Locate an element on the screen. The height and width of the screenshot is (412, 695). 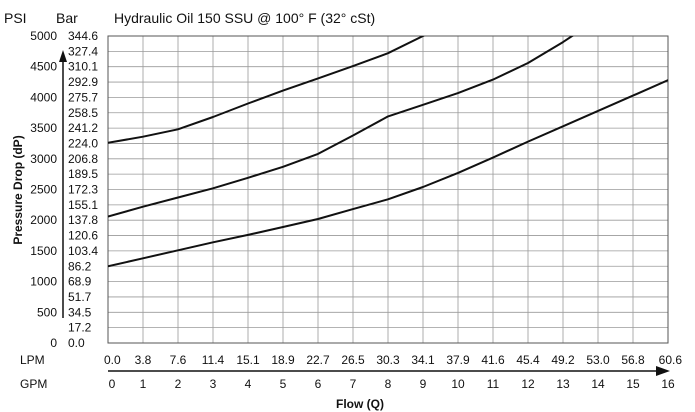
gpm-tick-label: 8 is located at coordinates (388, 384).